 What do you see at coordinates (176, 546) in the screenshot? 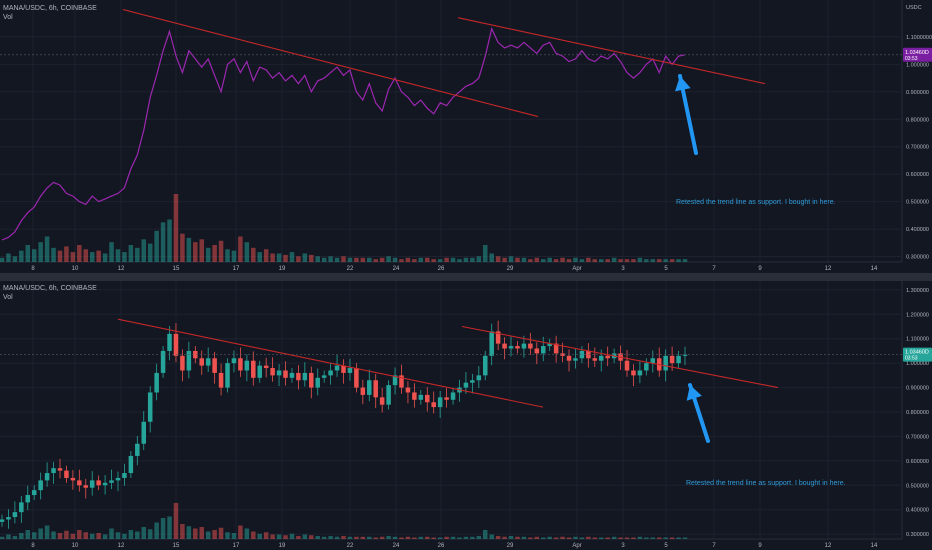
I see `x-tick-label: 15` at bounding box center [176, 546].